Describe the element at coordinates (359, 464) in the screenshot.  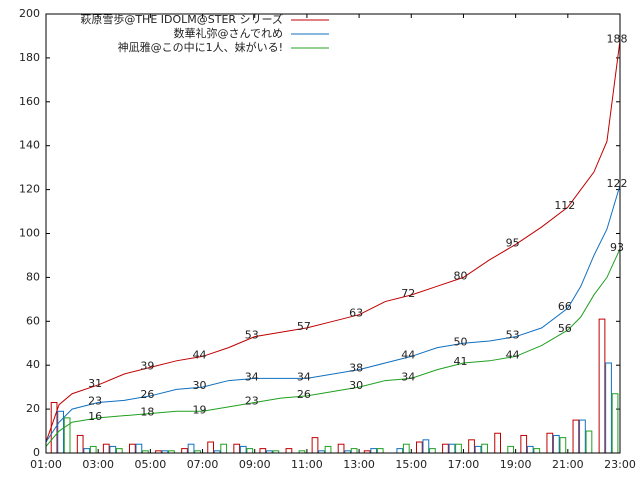
I see `x-tick-label: 13:00` at that location.